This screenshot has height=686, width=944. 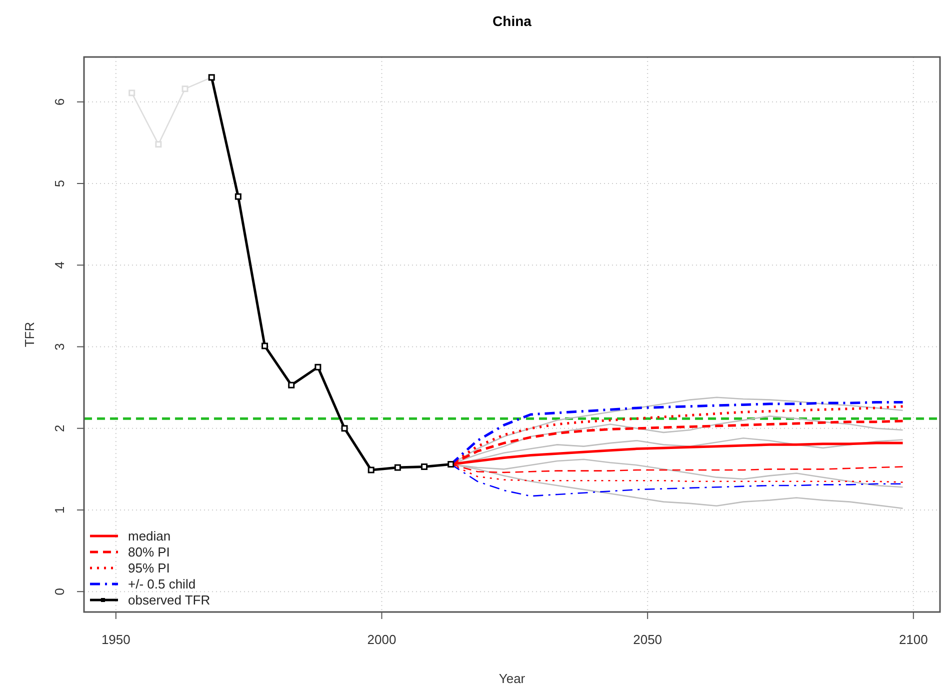 What do you see at coordinates (59, 592) in the screenshot?
I see `y-tick-label: 0` at bounding box center [59, 592].